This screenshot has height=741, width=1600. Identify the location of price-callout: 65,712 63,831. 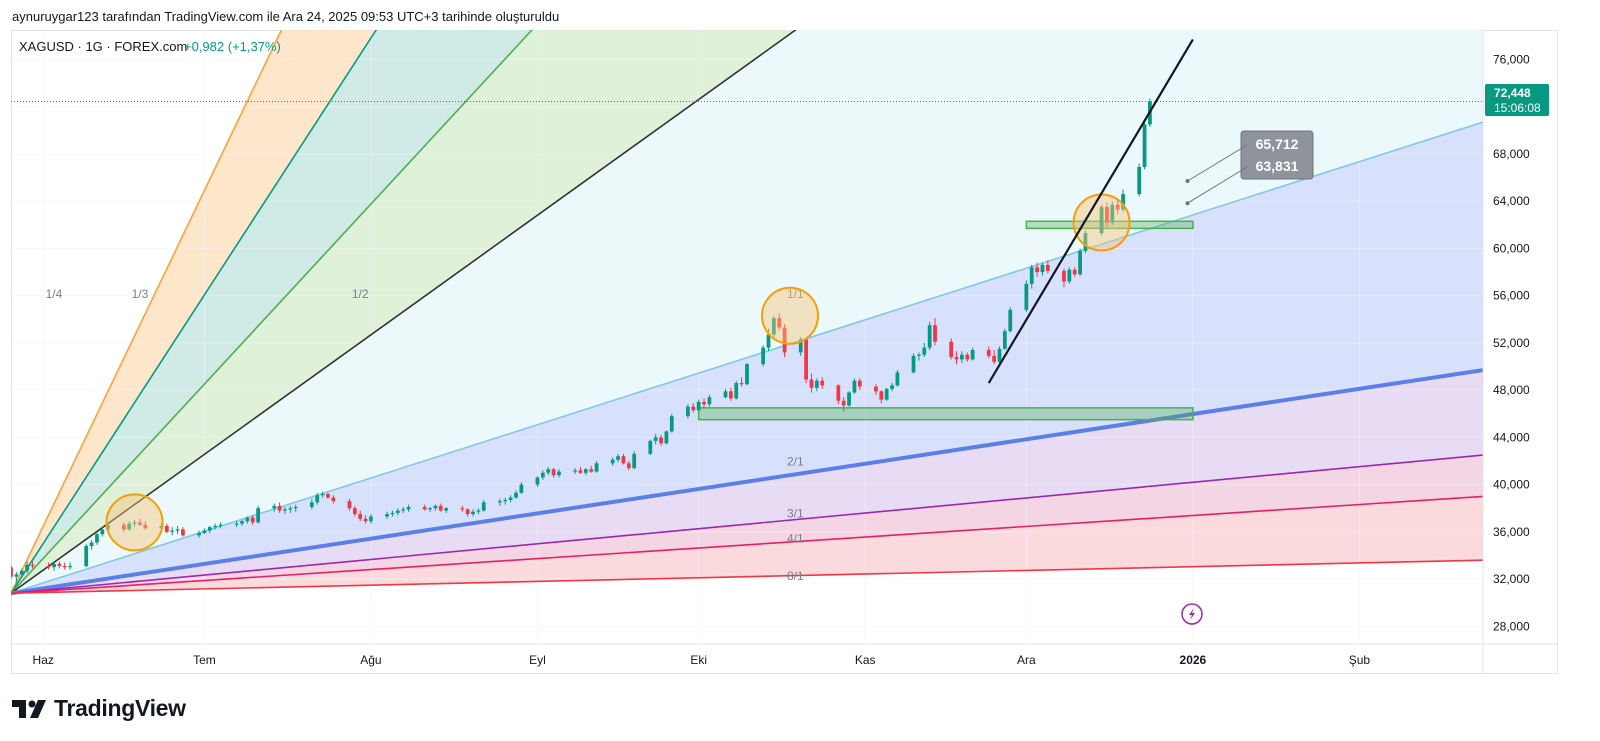
(1249, 168).